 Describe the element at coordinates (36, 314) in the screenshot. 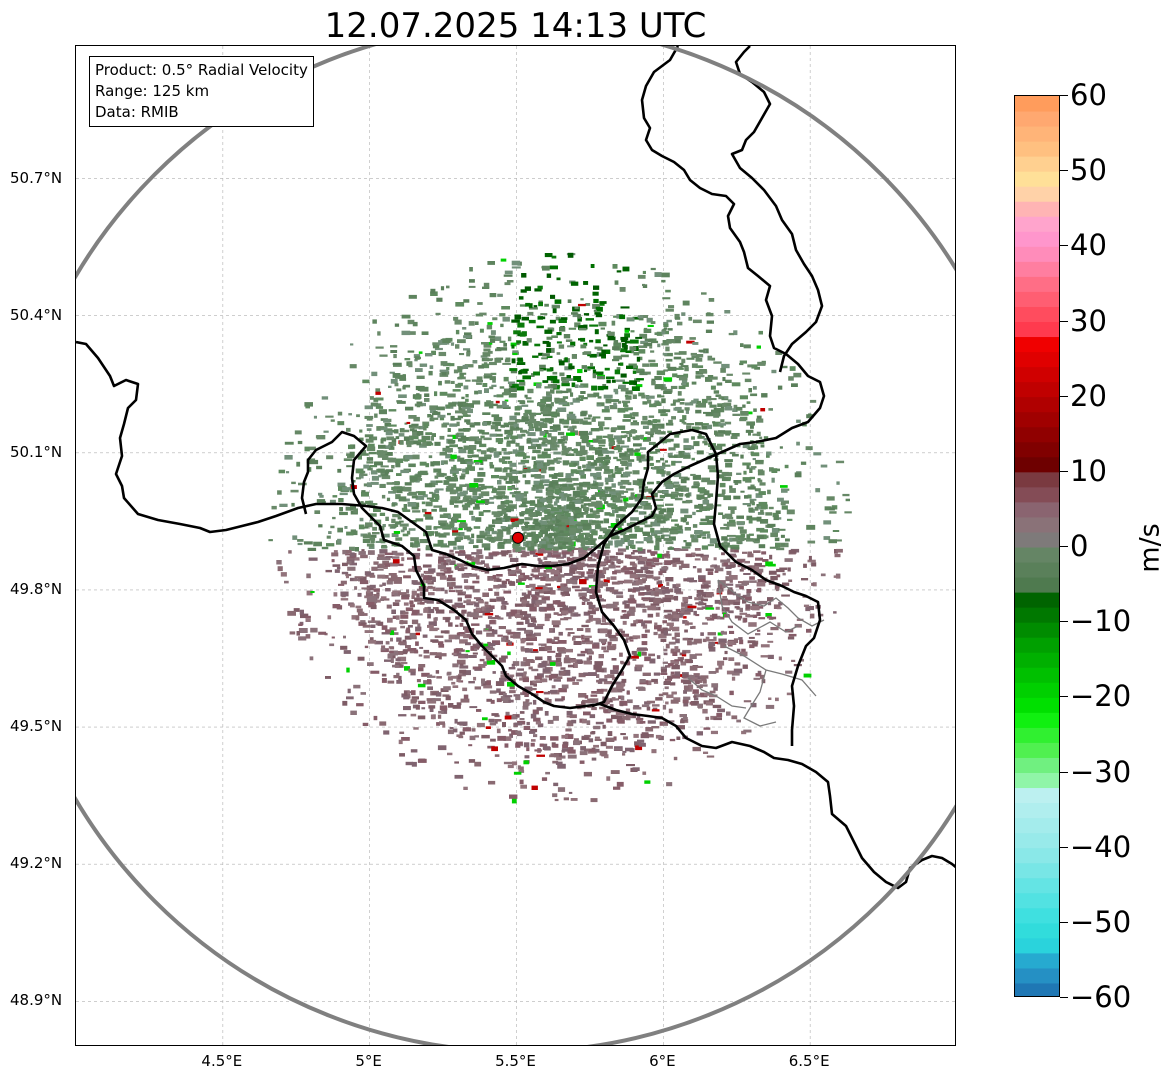

I see `lat-label: 50.4°N` at that location.